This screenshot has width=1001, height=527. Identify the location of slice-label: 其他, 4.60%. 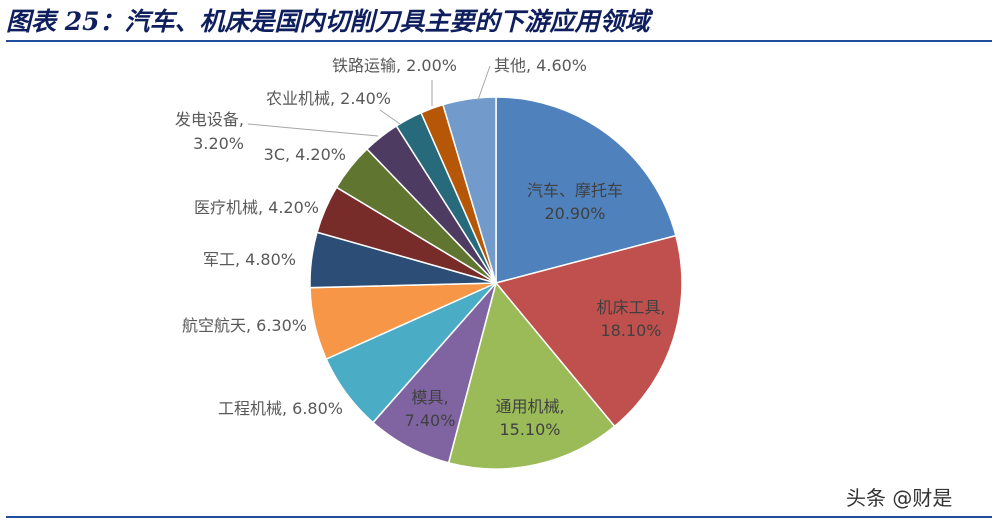
(540, 65).